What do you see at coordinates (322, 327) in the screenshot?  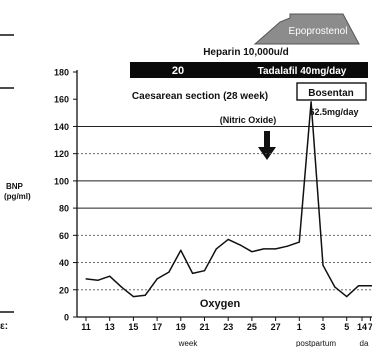 I see `x-tick-label: 3` at bounding box center [322, 327].